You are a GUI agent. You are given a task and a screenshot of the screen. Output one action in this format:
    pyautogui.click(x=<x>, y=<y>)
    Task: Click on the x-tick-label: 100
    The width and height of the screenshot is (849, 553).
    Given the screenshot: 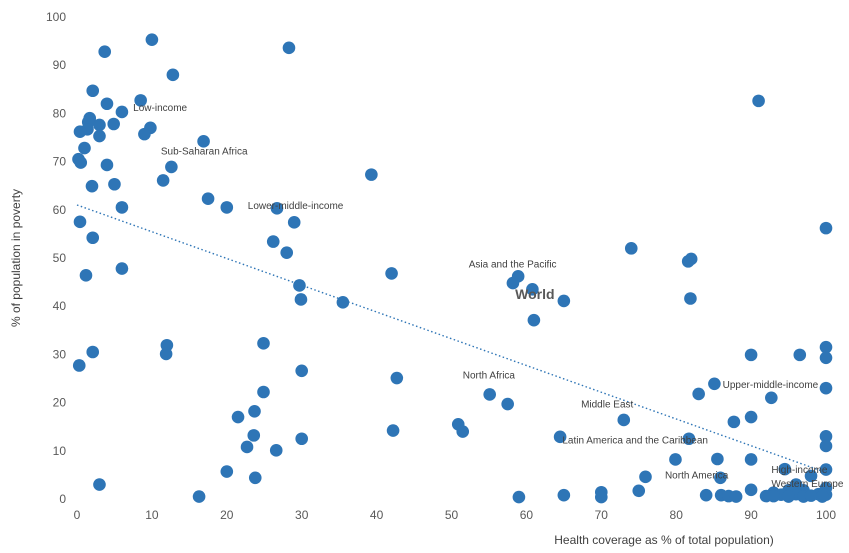 What is the action you would take?
    pyautogui.click(x=826, y=515)
    